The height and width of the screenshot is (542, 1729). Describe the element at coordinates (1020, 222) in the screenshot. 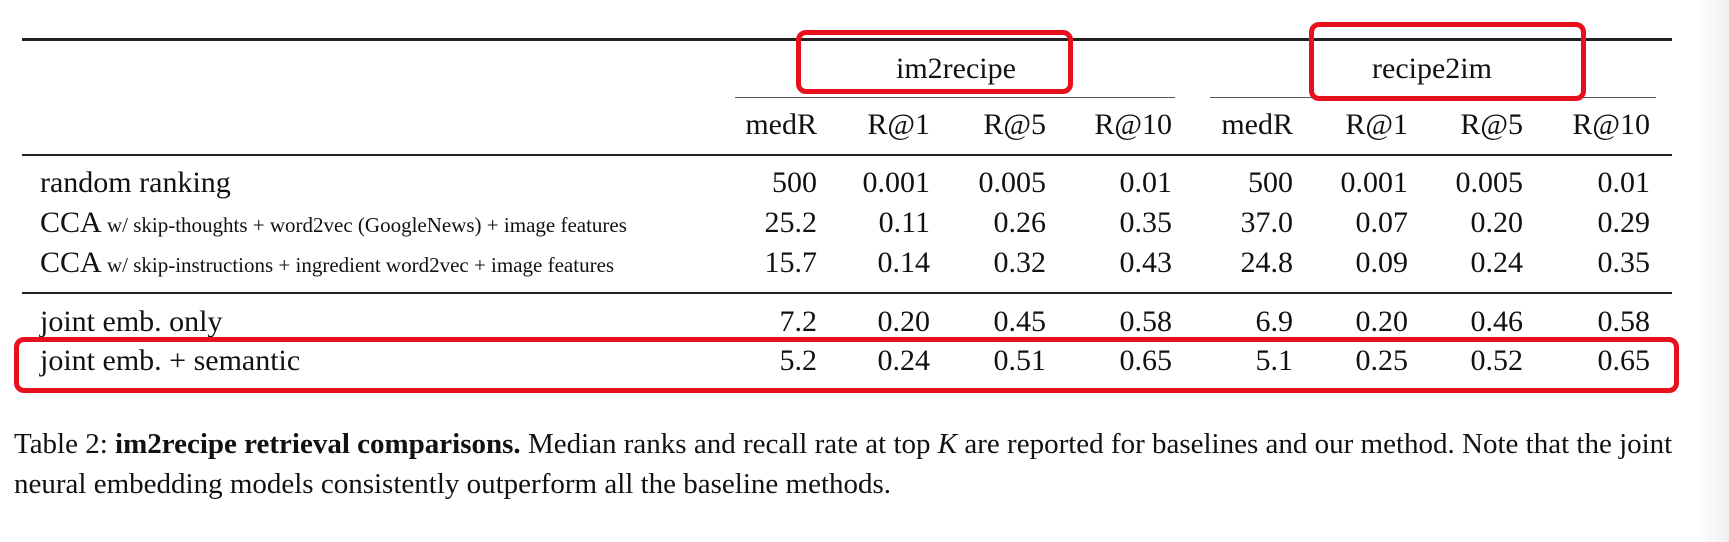

I see `table-cell: 0.26` at that location.